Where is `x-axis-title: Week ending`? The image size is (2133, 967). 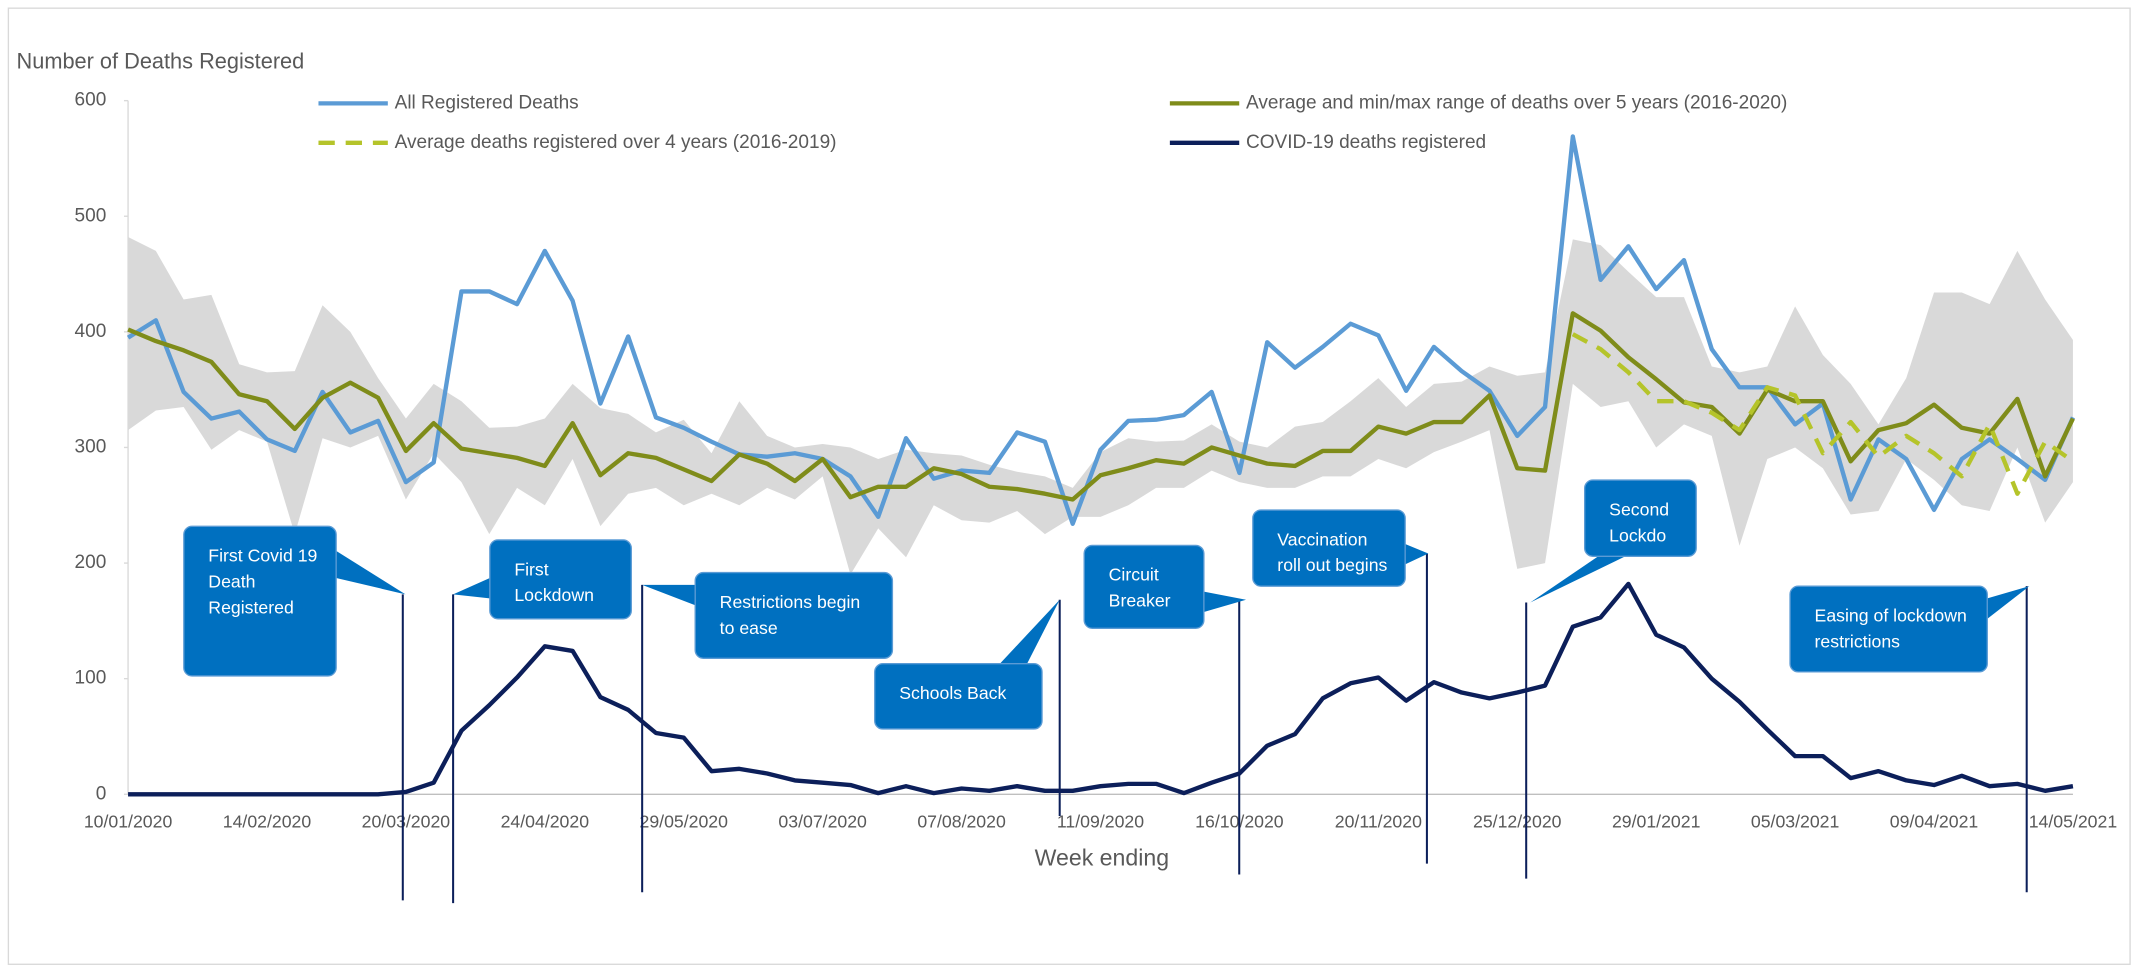 x-axis-title: Week ending is located at coordinates (1102, 858).